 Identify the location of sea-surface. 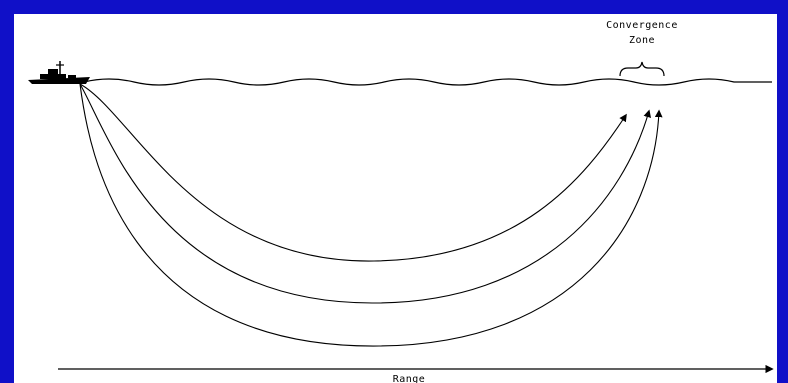
(427, 82).